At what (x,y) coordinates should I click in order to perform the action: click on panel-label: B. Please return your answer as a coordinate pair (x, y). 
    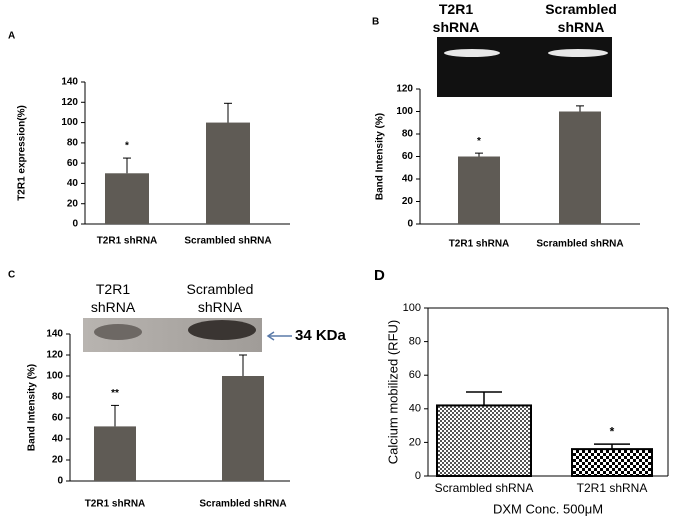
    Looking at the image, I should click on (375, 22).